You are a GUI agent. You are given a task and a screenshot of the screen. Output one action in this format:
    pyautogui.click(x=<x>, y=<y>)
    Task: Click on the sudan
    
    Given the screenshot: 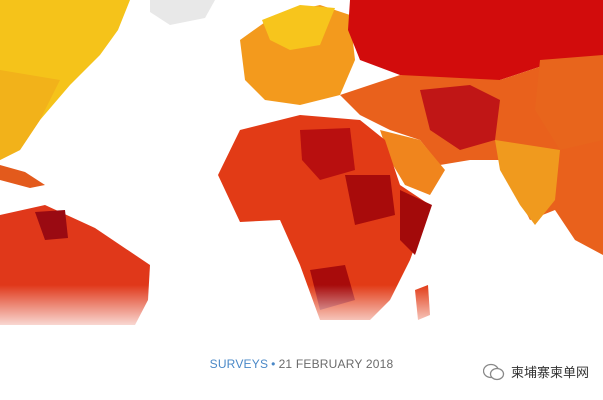 What is the action you would take?
    pyautogui.click(x=370, y=200)
    